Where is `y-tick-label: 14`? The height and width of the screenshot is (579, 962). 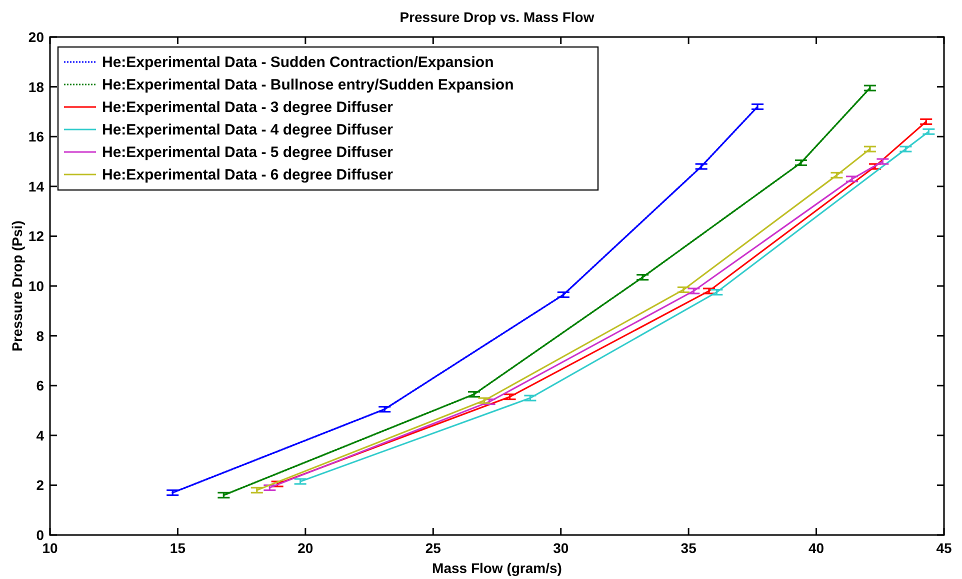
y-tick-label: 14 is located at coordinates (36, 186).